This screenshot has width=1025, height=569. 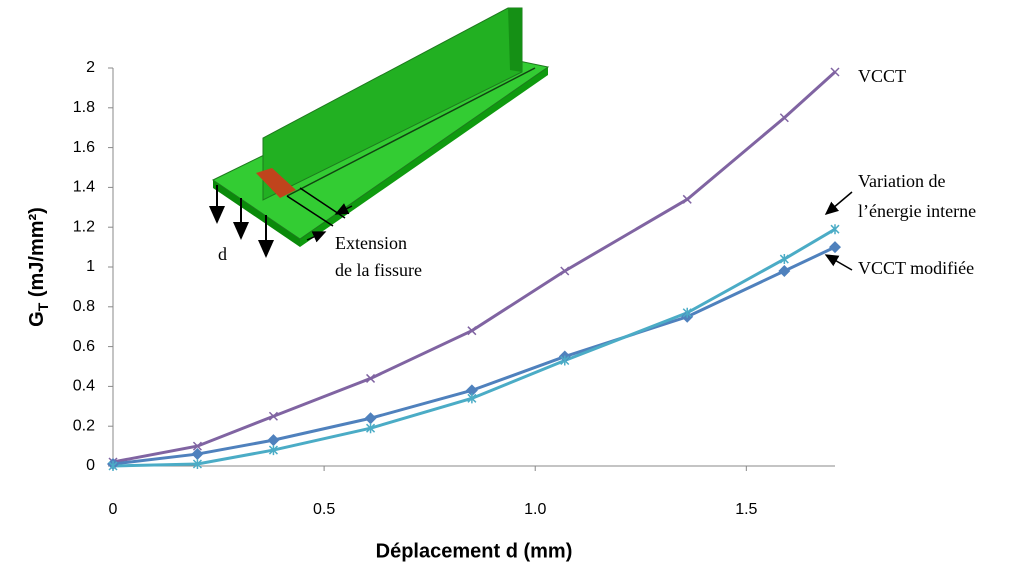 What do you see at coordinates (84, 226) in the screenshot?
I see `y-tick-label: 1.2` at bounding box center [84, 226].